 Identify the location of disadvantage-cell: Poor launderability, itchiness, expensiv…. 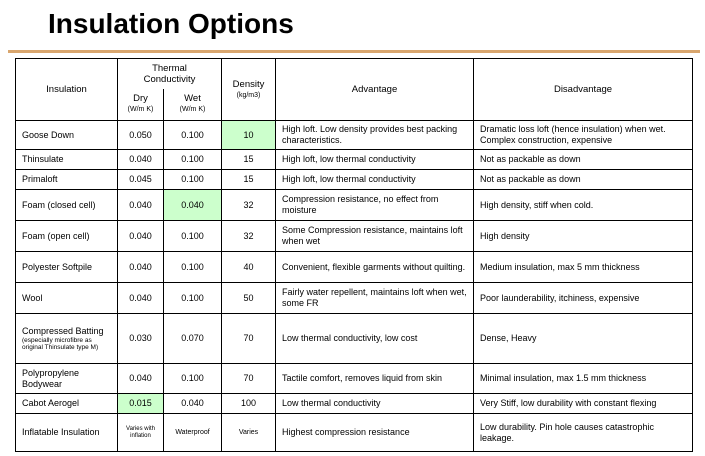
(583, 298).